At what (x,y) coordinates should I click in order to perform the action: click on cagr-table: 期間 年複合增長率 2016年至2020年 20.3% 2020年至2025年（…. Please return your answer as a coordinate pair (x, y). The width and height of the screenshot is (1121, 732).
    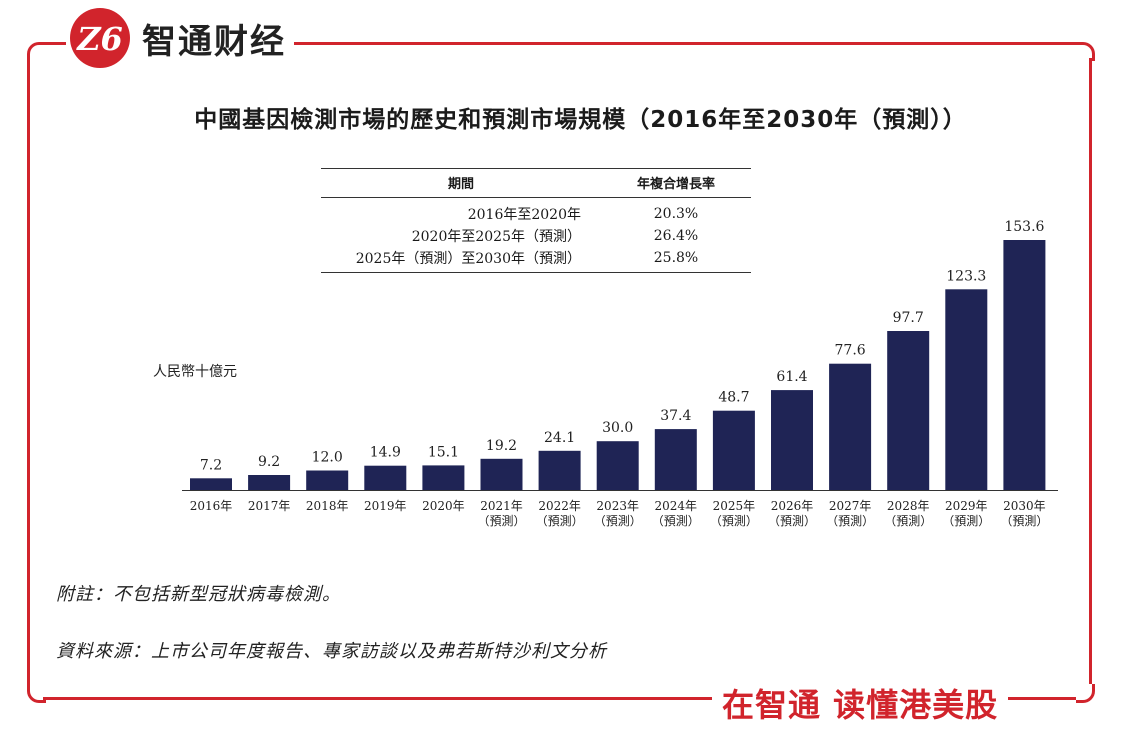
    Looking at the image, I should click on (536, 220).